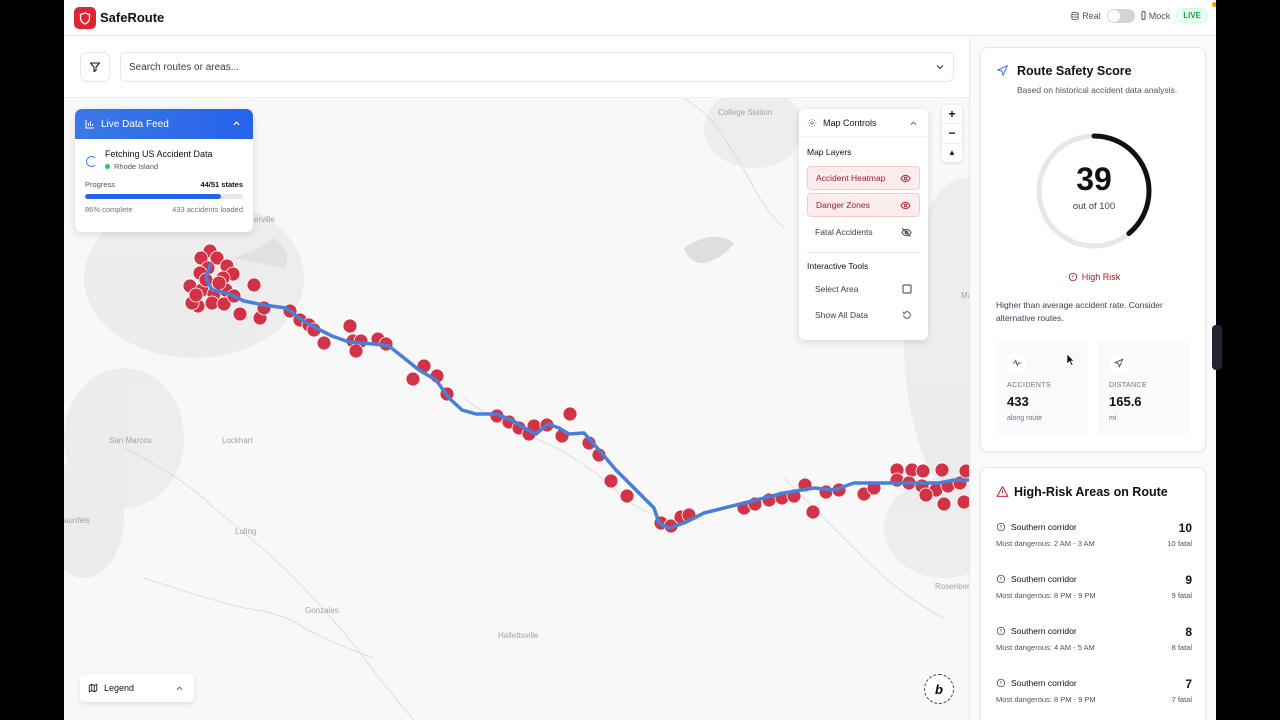 The image size is (1280, 720). Describe the element at coordinates (863, 205) in the screenshot. I see `layer-danger-zones: Danger Zones` at that location.